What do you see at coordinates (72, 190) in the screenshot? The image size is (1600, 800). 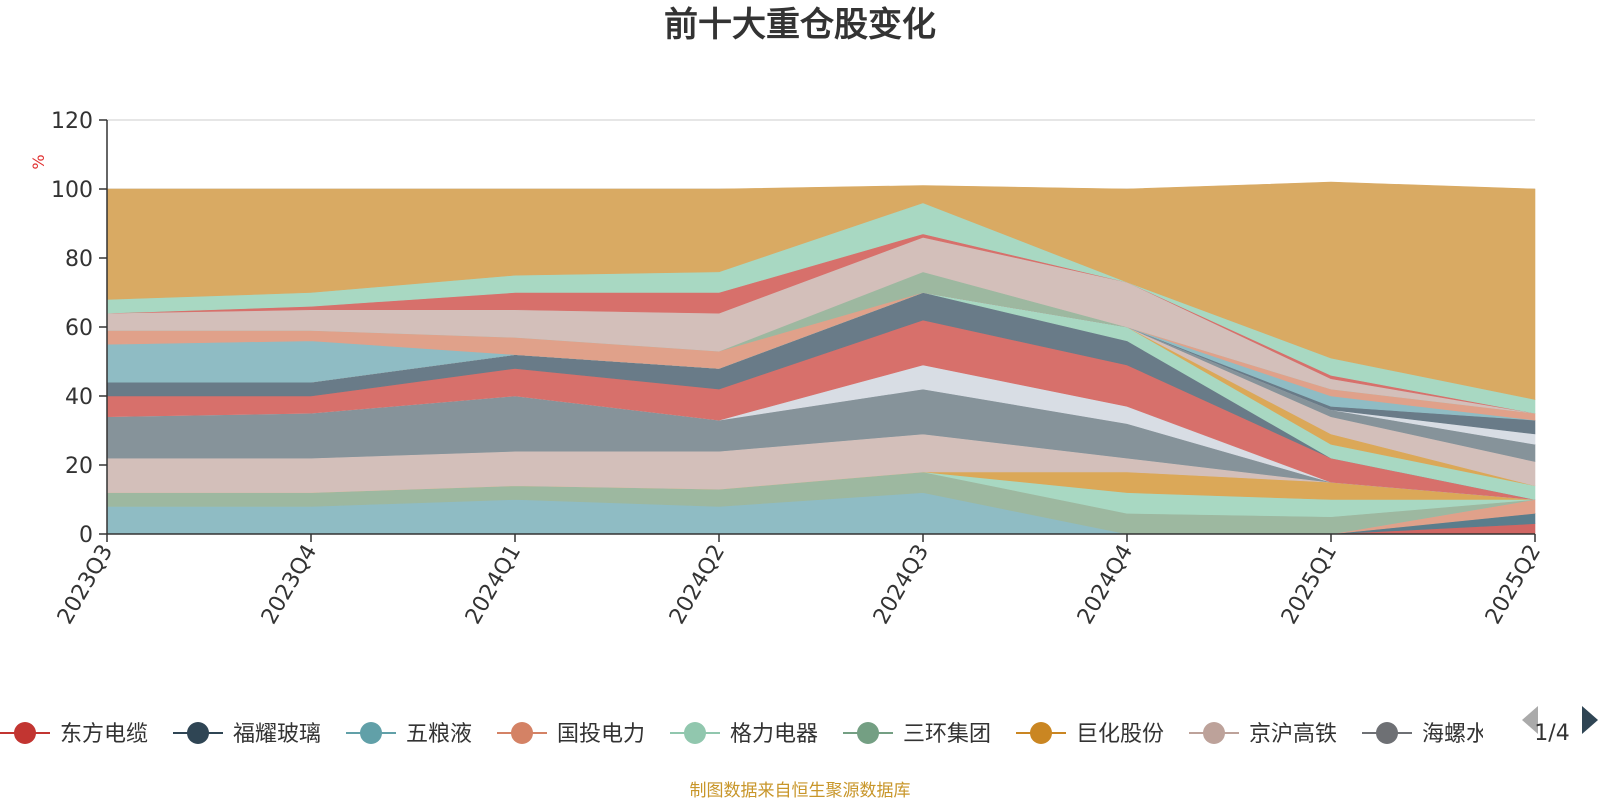 I see `y-tick-label: 100` at bounding box center [72, 190].